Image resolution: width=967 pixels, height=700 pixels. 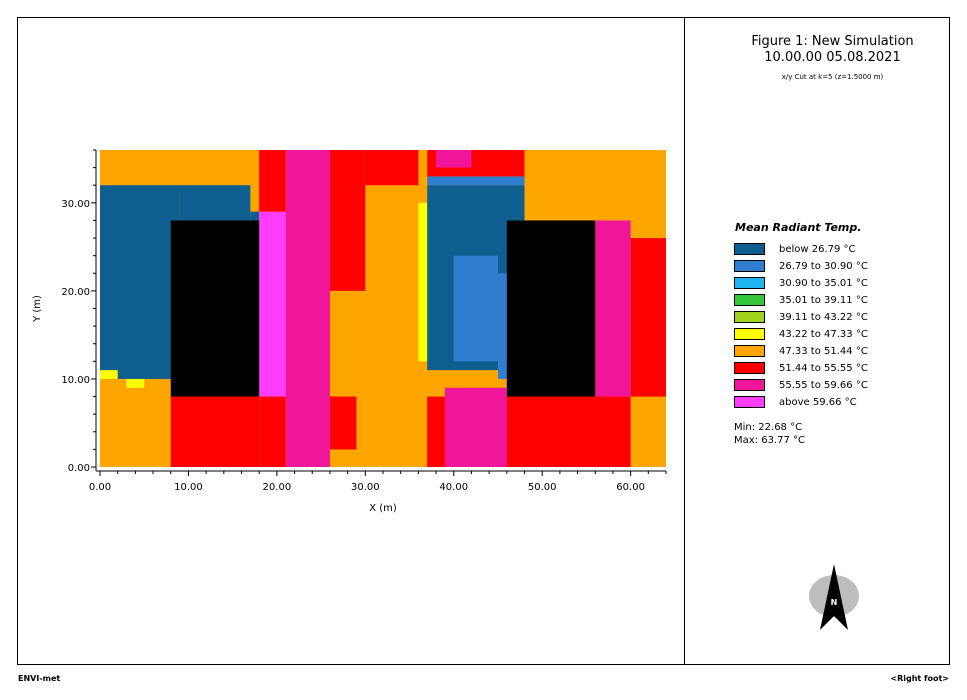 What do you see at coordinates (823, 351) in the screenshot?
I see `legend-label: 47.33 to 51.44 °C` at bounding box center [823, 351].